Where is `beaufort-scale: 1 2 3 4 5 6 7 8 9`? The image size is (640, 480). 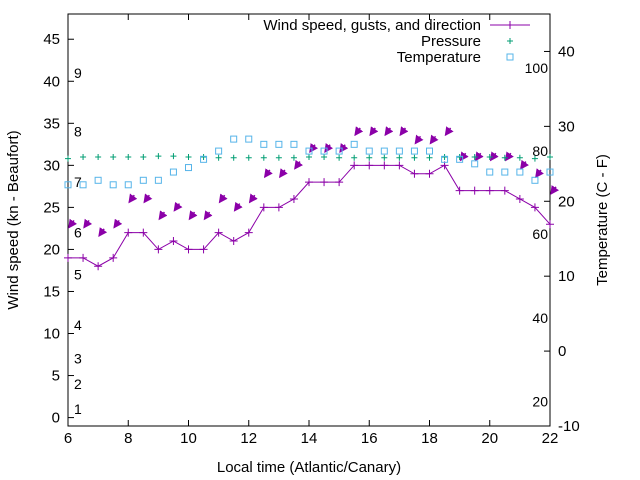 beaufort-scale: 1 2 3 4 5 6 7 8 9 is located at coordinates (78, 241).